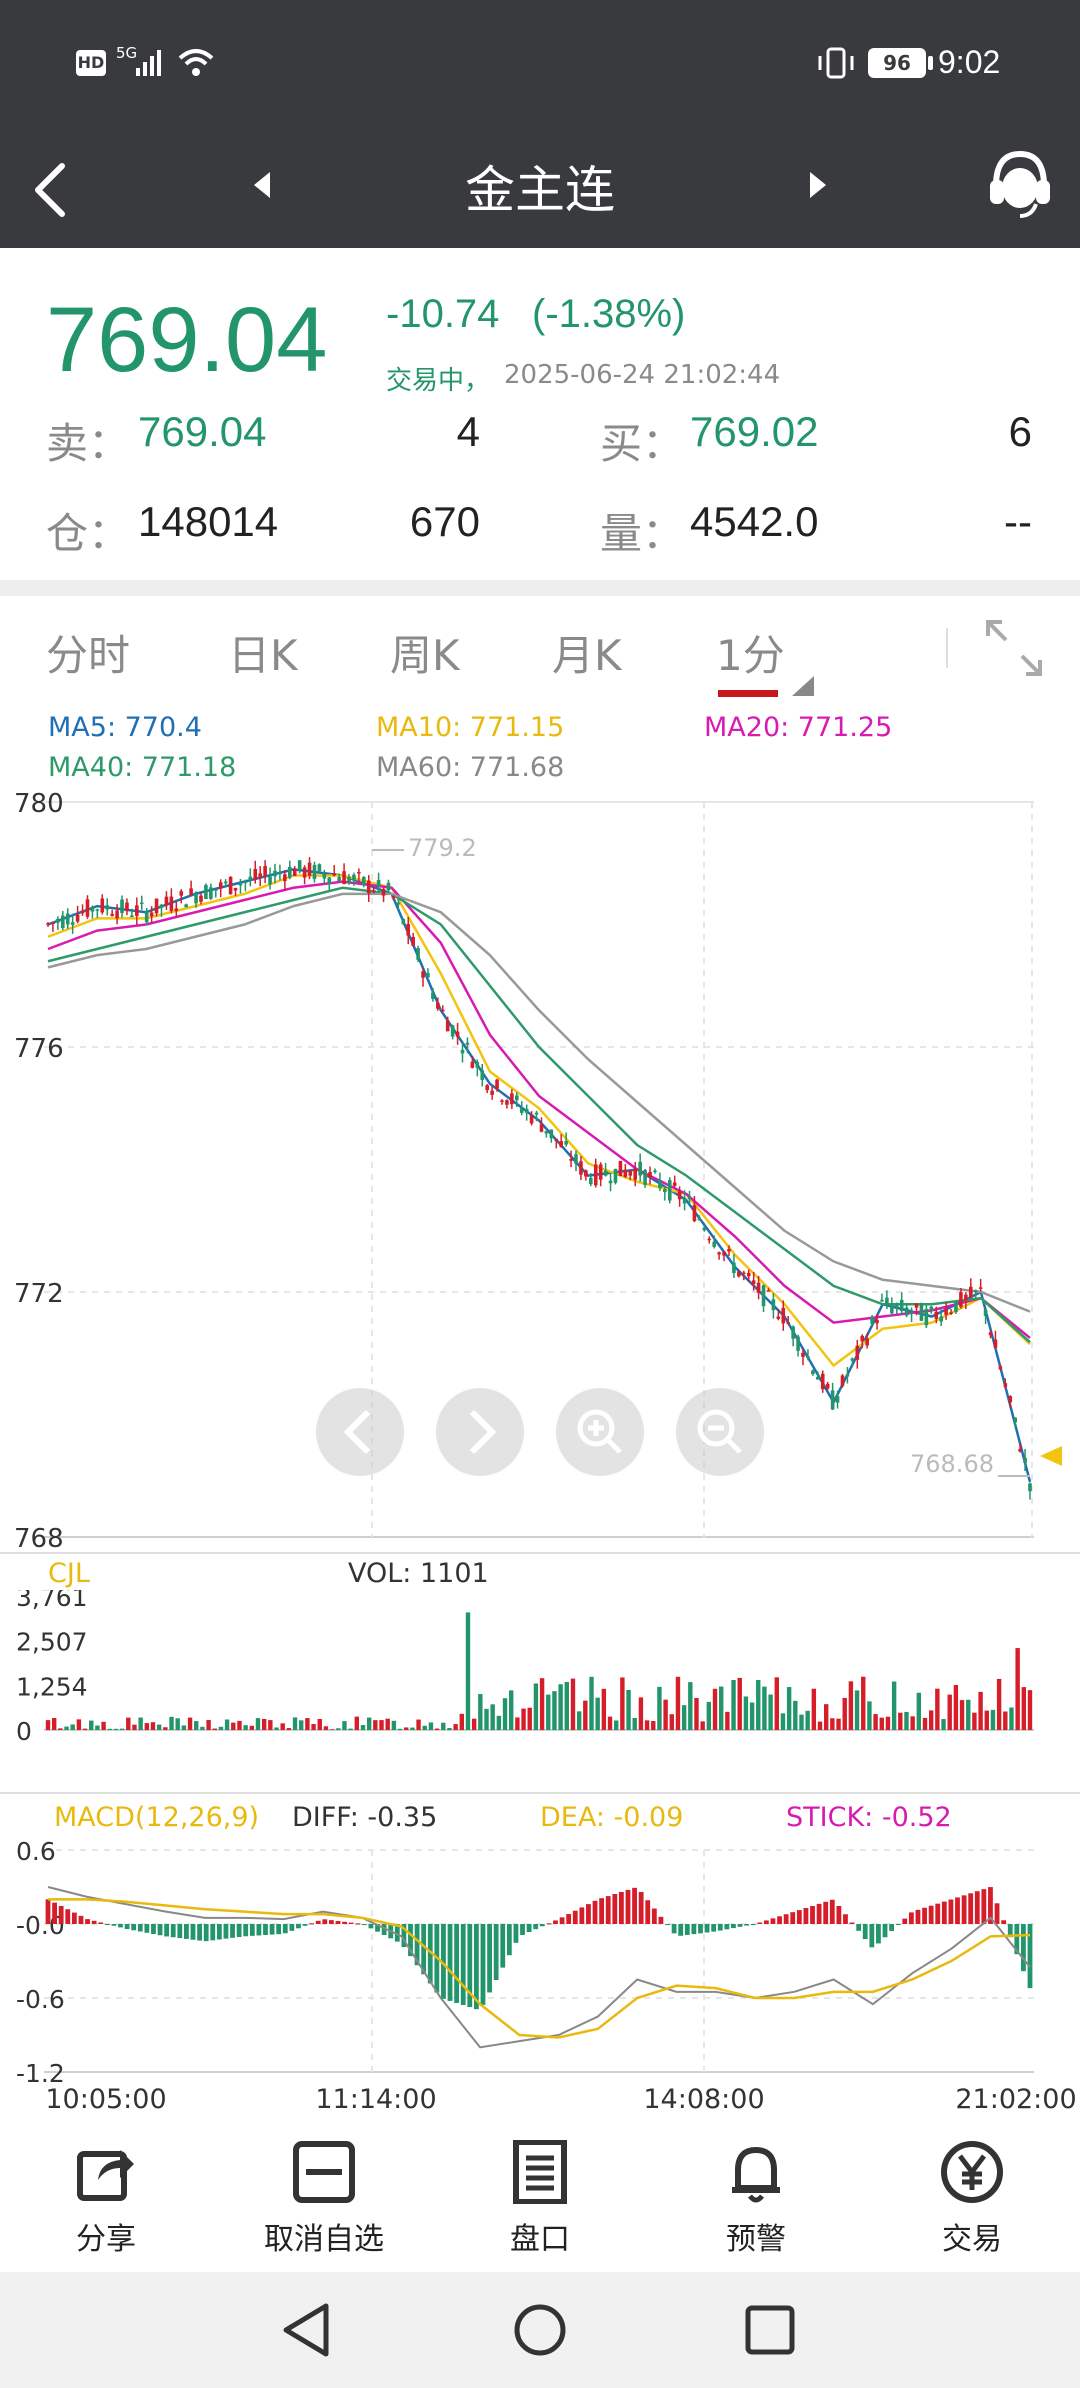 The height and width of the screenshot is (2388, 1080). Describe the element at coordinates (105, 2097) in the screenshot. I see `time-xtick: 10:05:00` at that location.